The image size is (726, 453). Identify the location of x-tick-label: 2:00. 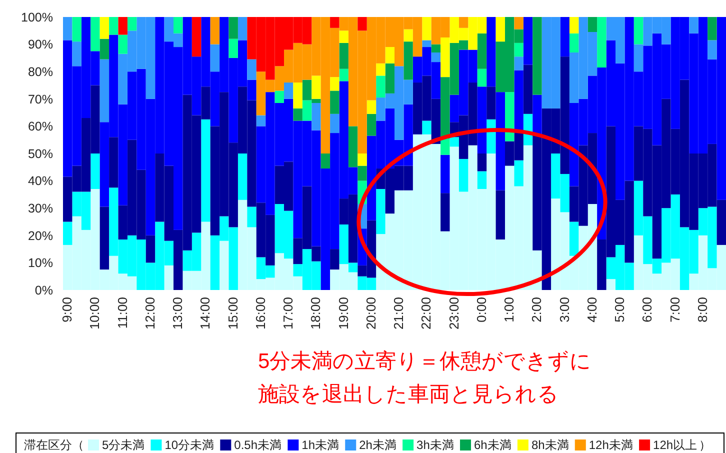
(536, 309).